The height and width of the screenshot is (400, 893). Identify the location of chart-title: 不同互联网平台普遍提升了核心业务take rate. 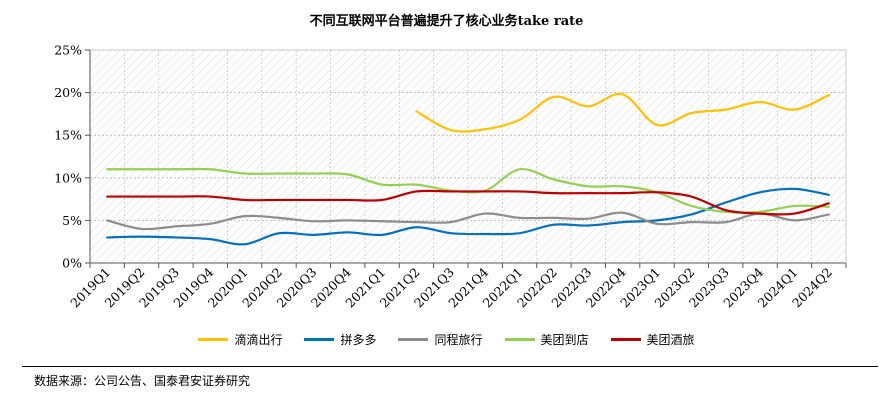
(446, 21).